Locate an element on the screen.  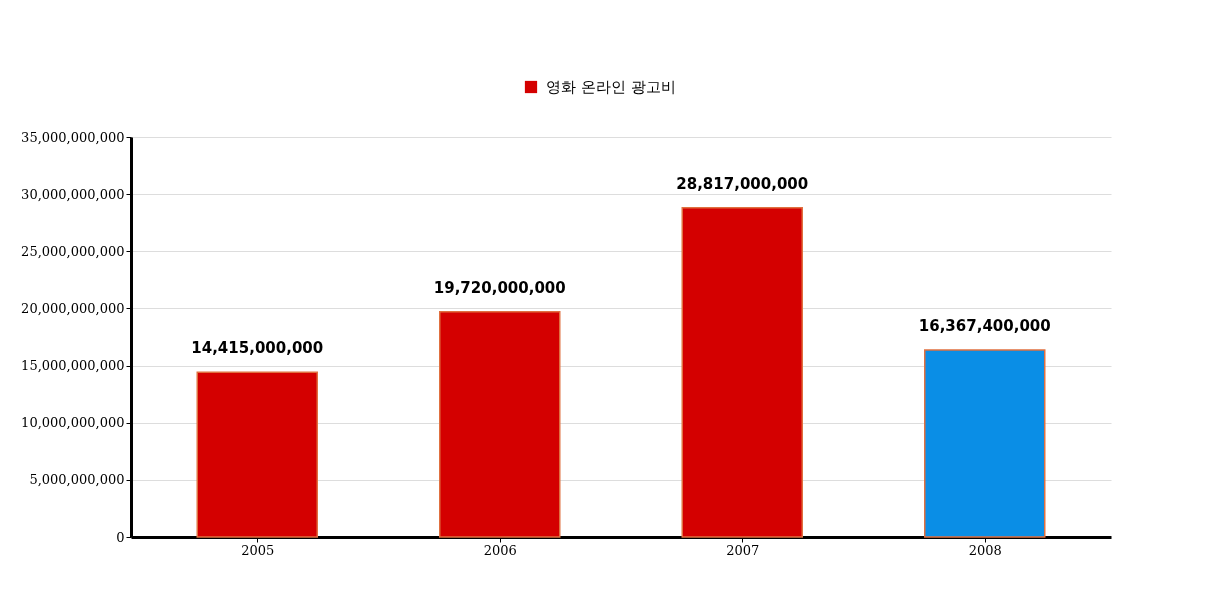
y-tick-label: 30,000,000,000 is located at coordinates (73, 194).